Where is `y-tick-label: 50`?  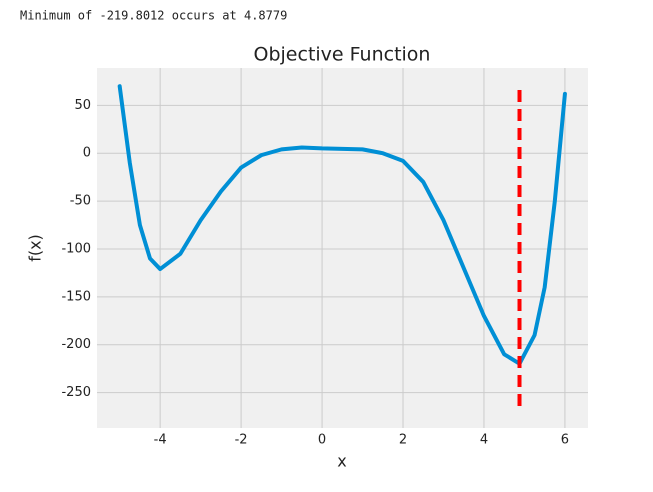 y-tick-label: 50 is located at coordinates (82, 105).